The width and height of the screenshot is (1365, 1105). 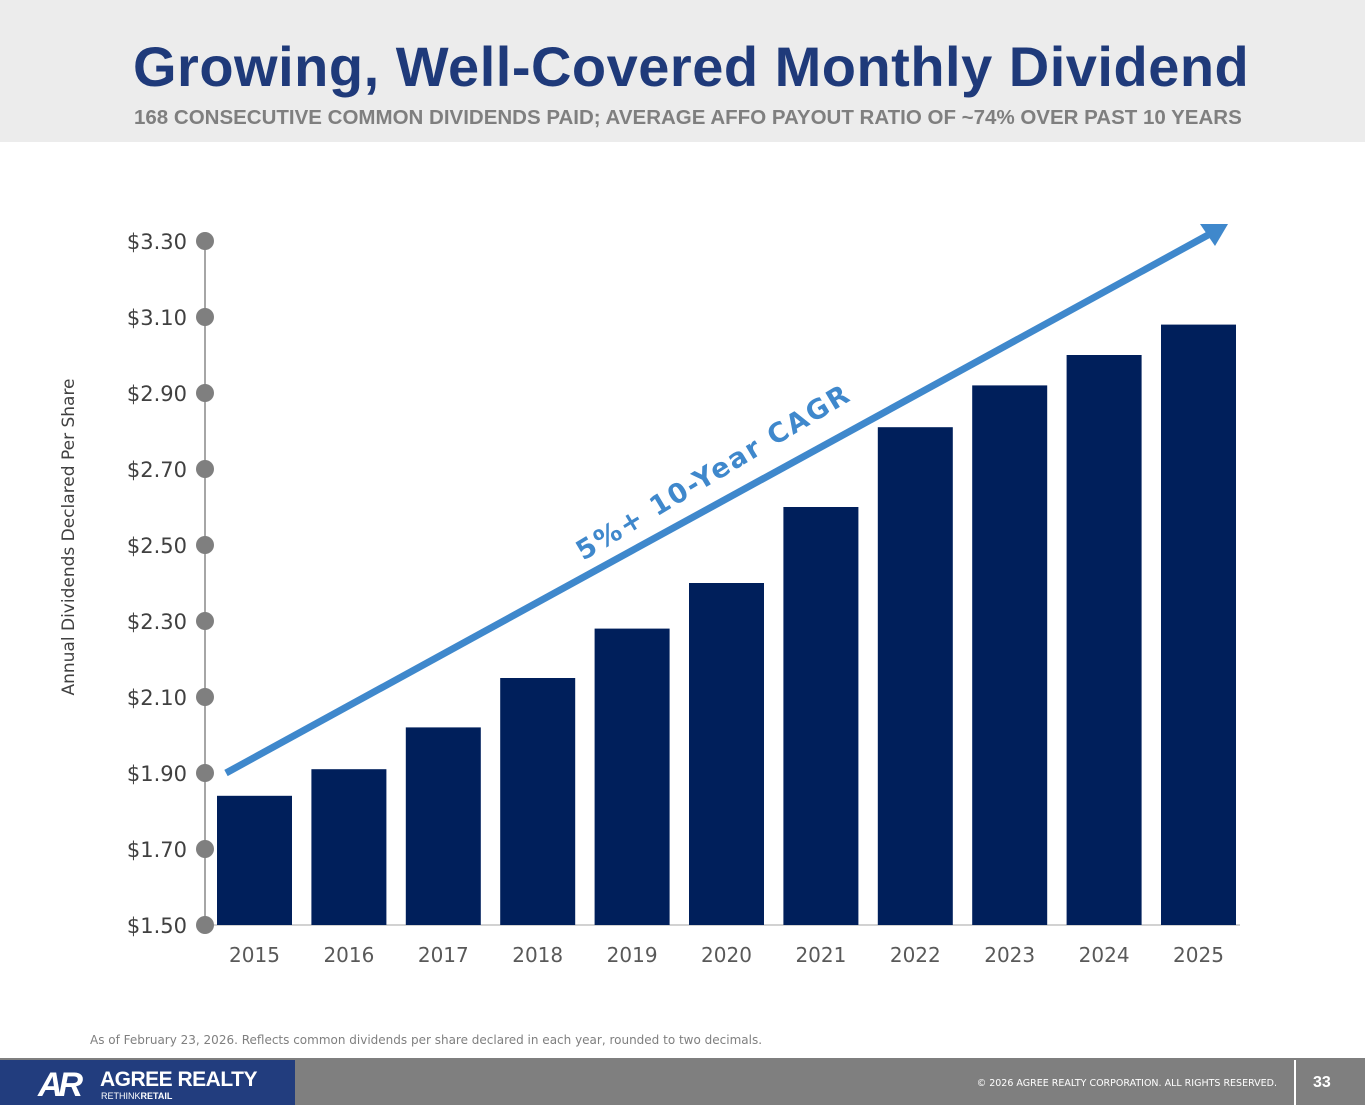 I want to click on x-tick-label: 2015, so click(x=254, y=955).